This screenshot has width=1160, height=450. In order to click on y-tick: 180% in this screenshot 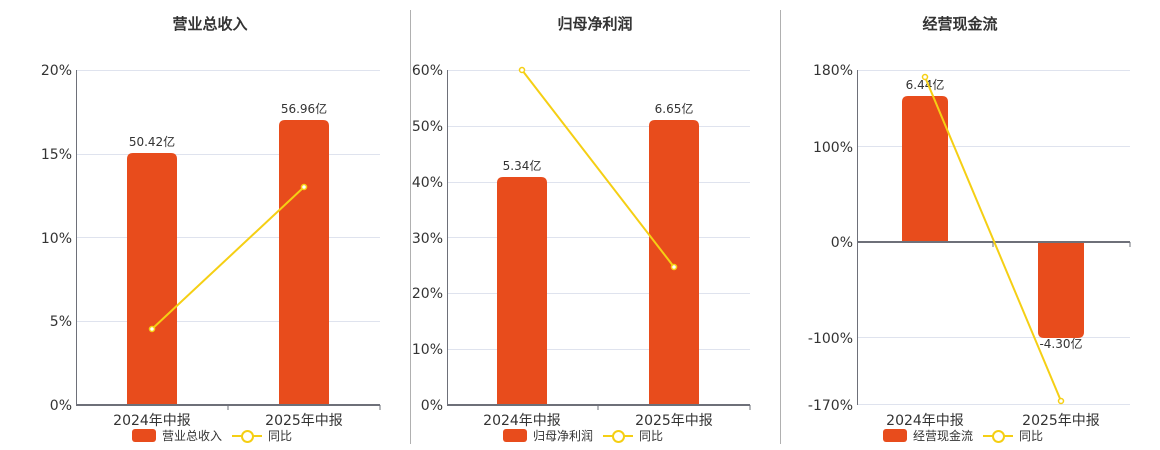, I will do `click(833, 71)`.